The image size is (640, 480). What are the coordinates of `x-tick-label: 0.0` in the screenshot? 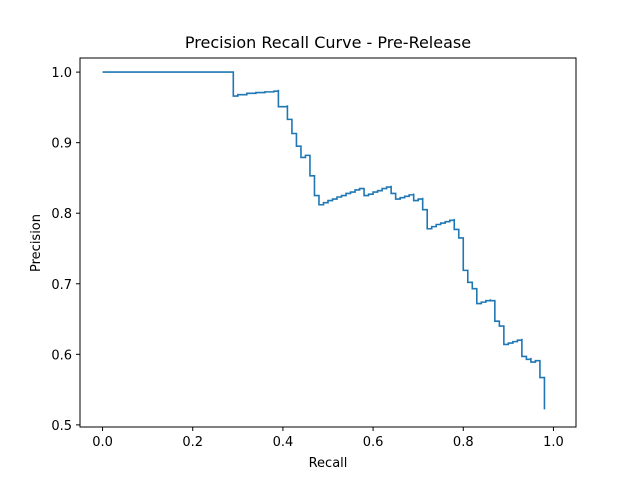 It's located at (102, 442).